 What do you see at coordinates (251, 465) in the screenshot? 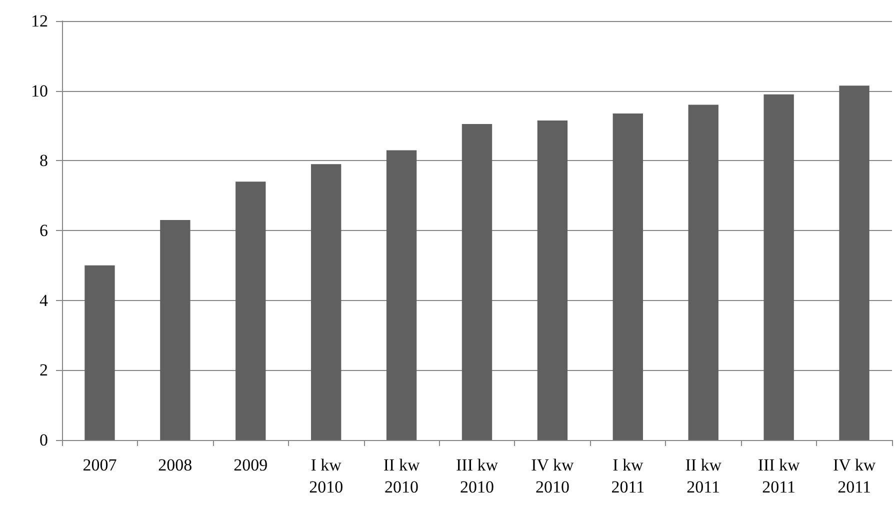
I see `x-tick-label: 2009` at bounding box center [251, 465].